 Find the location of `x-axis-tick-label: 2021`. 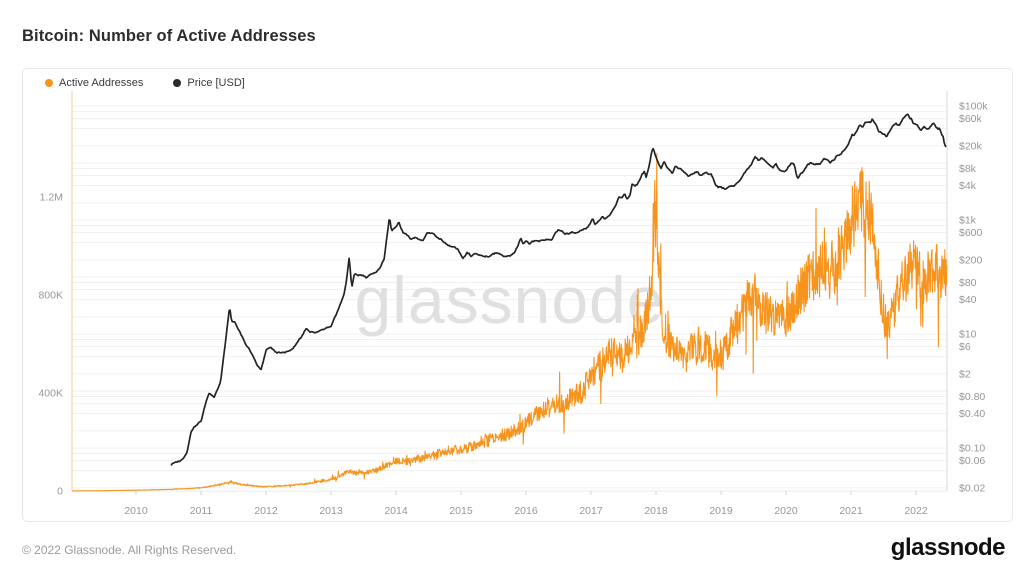

x-axis-tick-label: 2021 is located at coordinates (851, 511).